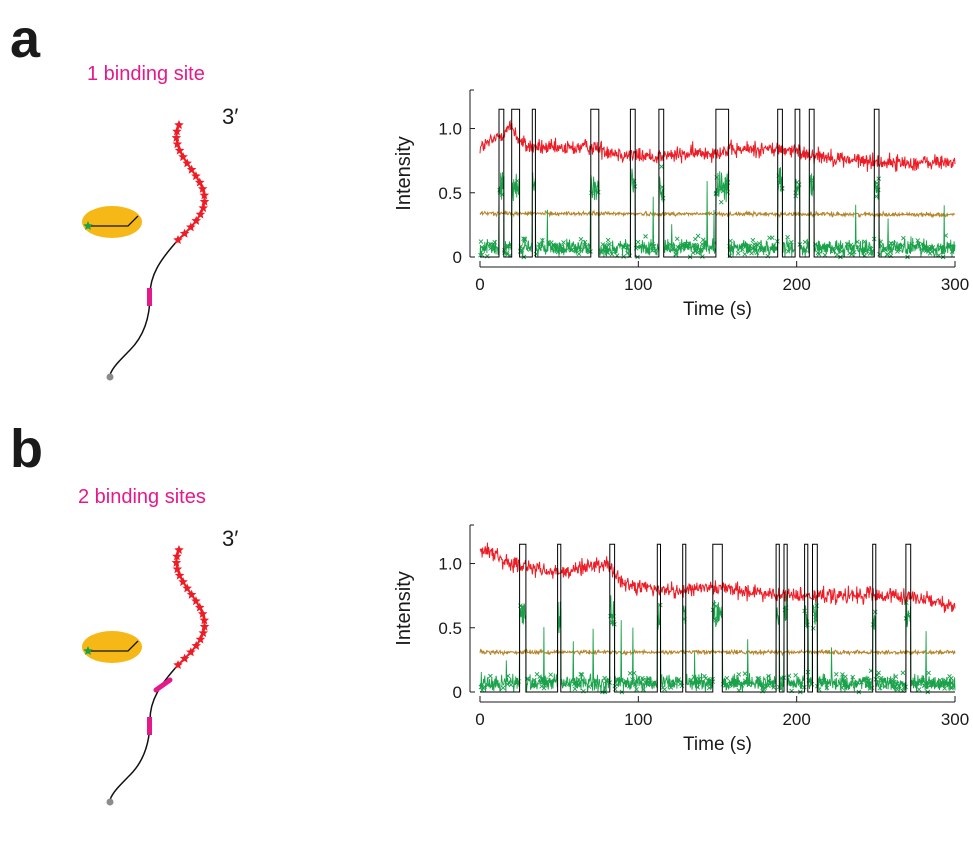 The width and height of the screenshot is (973, 845). I want to click on bead-ellipse, so click(112, 222).